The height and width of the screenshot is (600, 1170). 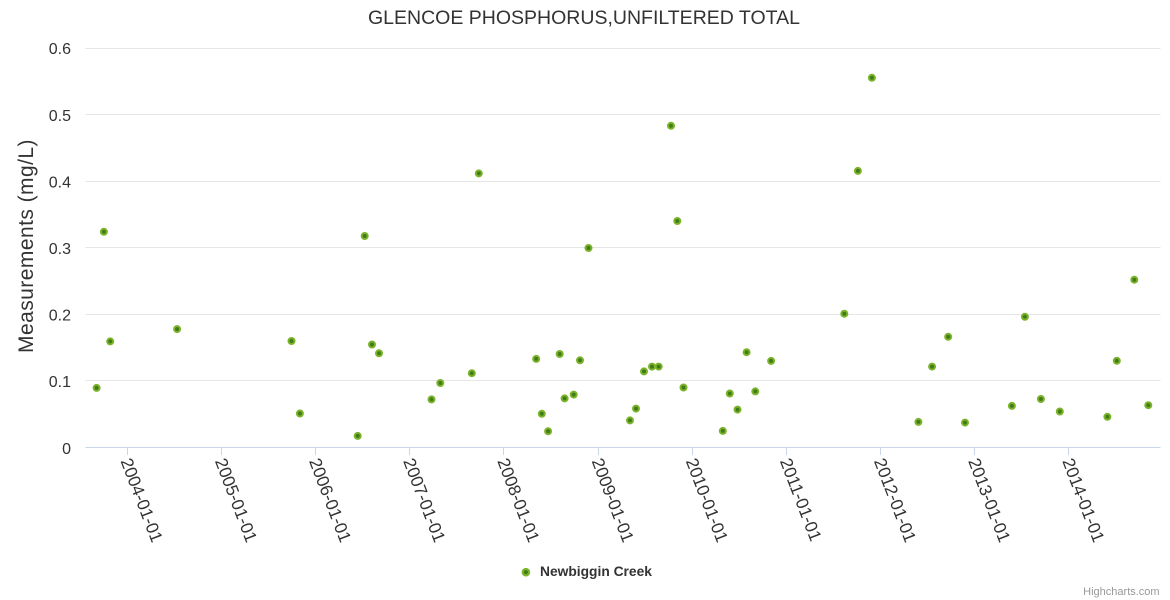 What do you see at coordinates (596, 571) in the screenshot?
I see `svg-text: Newbiggin Creek` at bounding box center [596, 571].